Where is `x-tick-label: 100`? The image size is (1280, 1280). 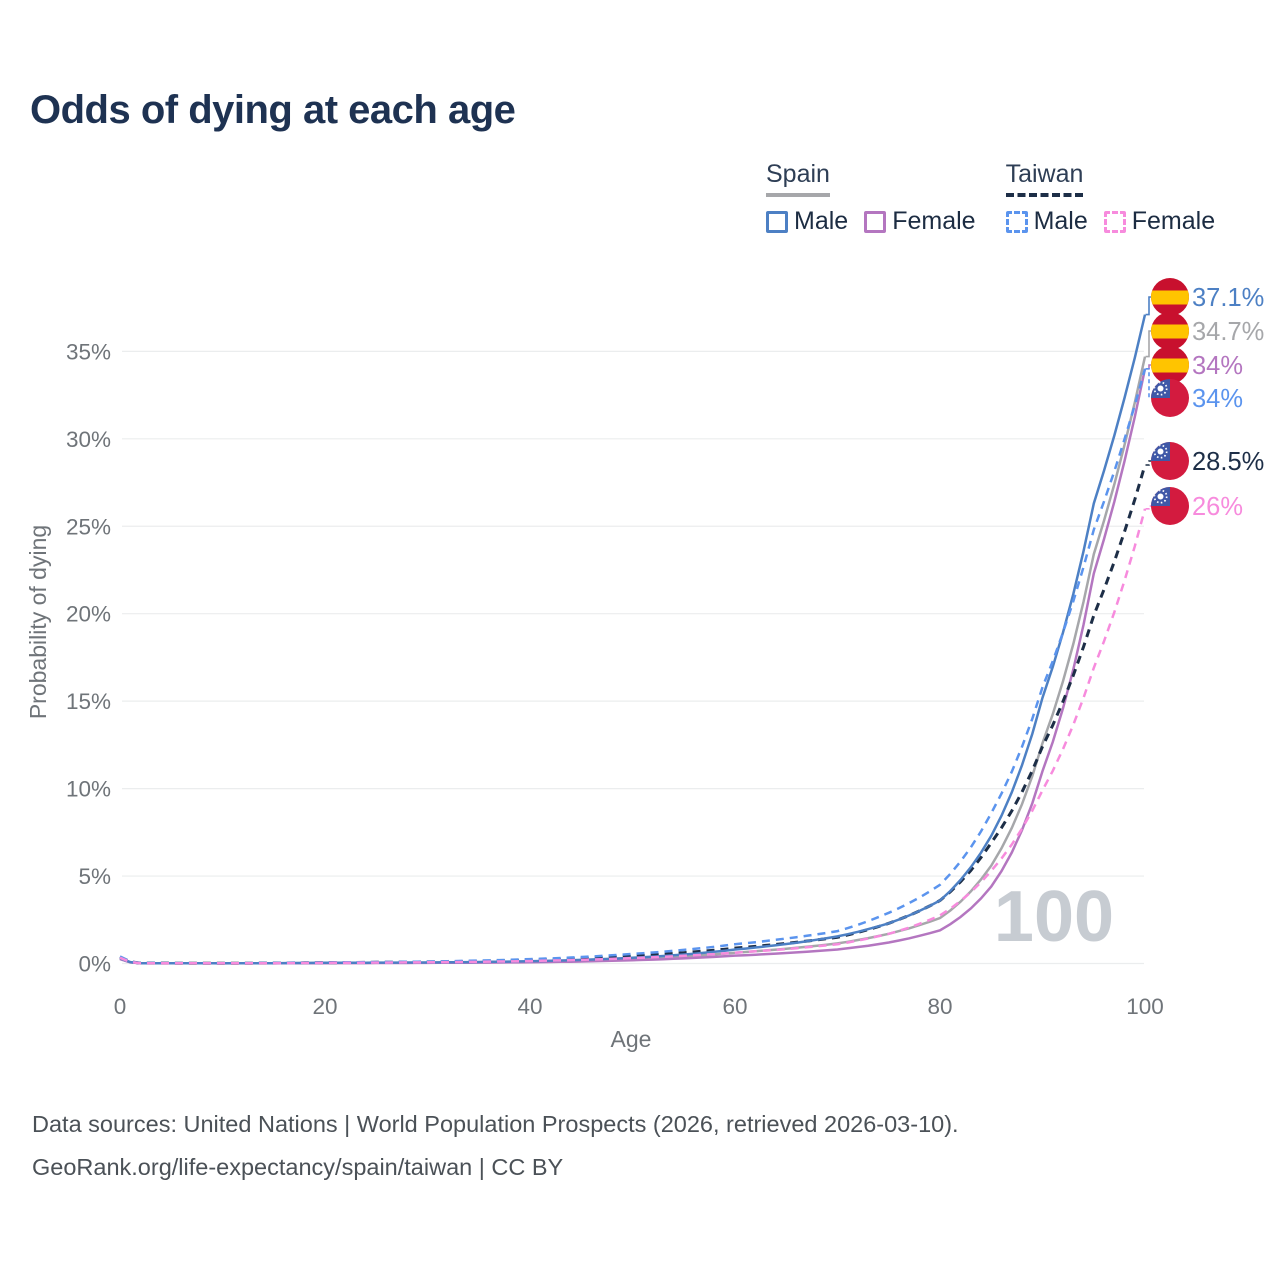
x-tick-label: 100 is located at coordinates (1145, 1006).